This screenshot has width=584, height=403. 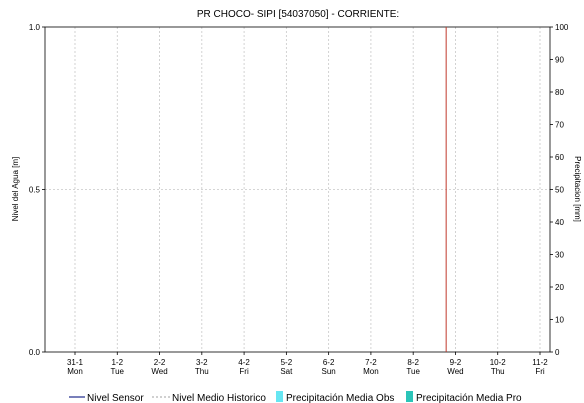 I want to click on x-tick-date: 1-2, so click(x=117, y=362).